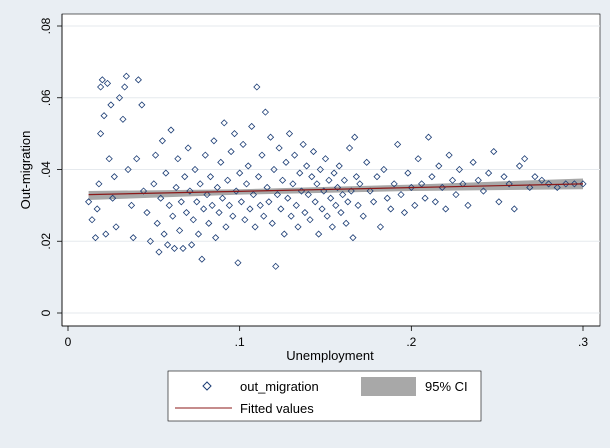 Image resolution: width=610 pixels, height=448 pixels. I want to click on legend-ci-swatch, so click(388, 386).